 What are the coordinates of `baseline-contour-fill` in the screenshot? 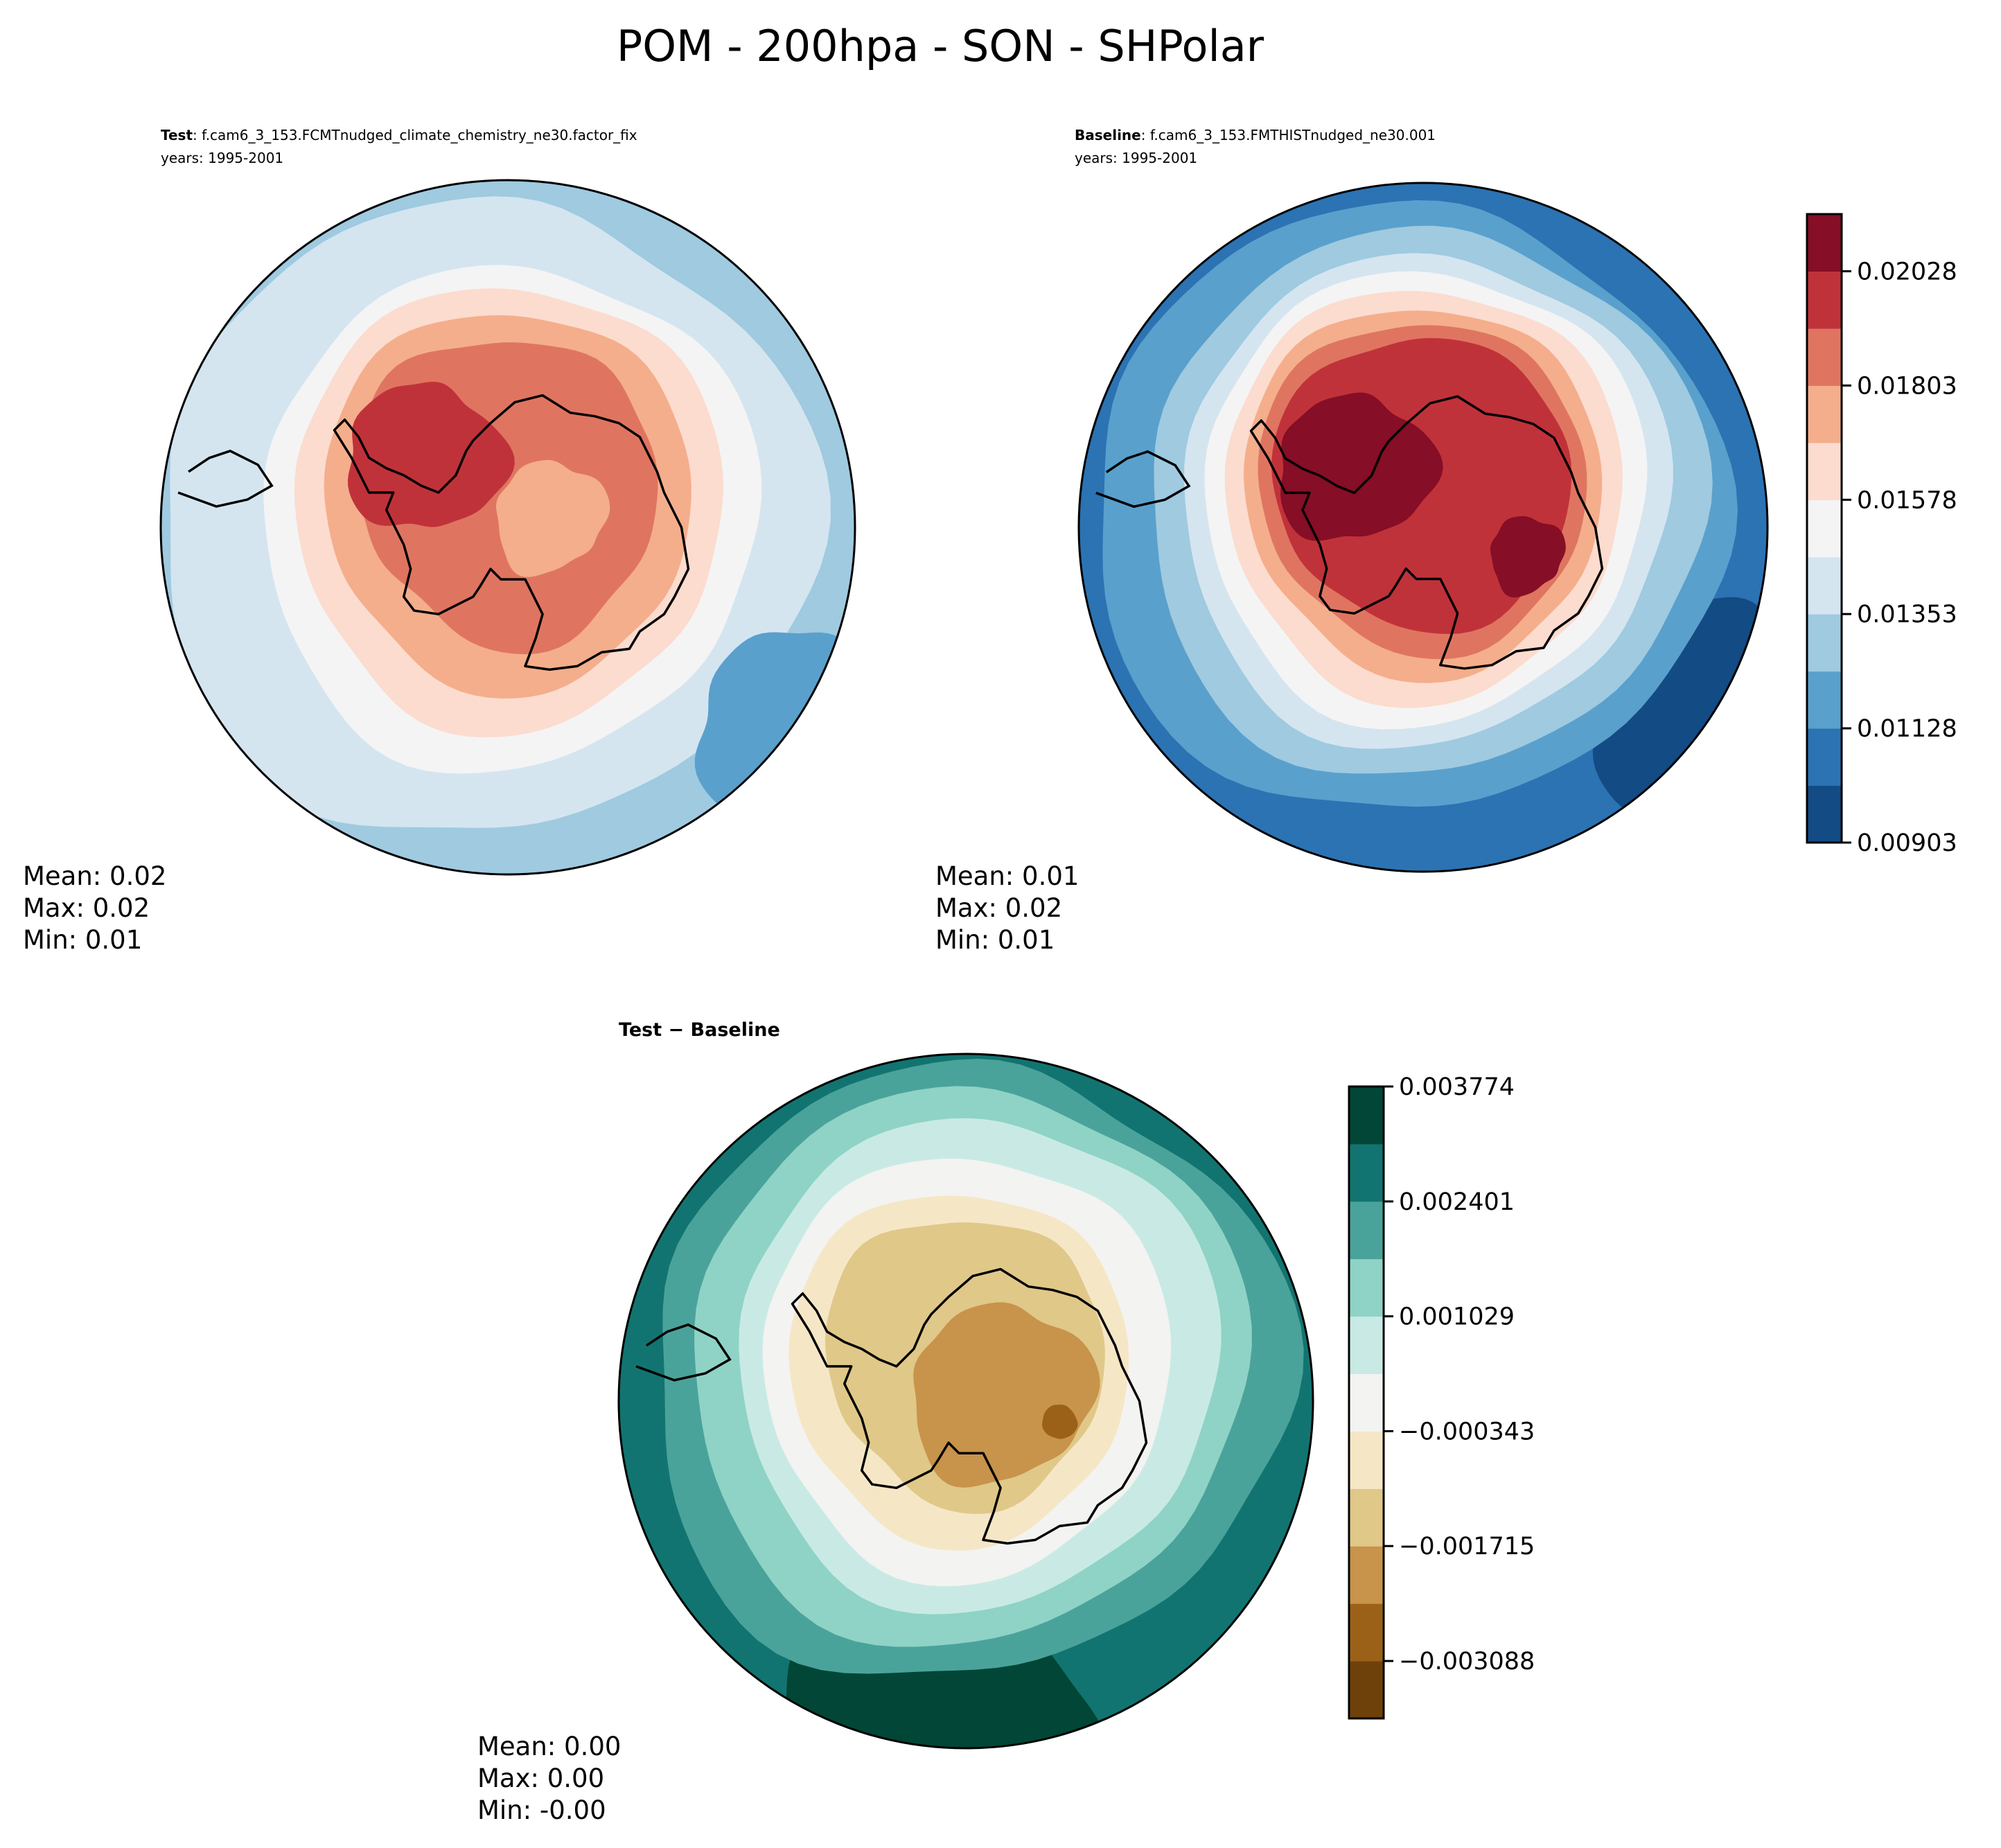 It's located at (1424, 527).